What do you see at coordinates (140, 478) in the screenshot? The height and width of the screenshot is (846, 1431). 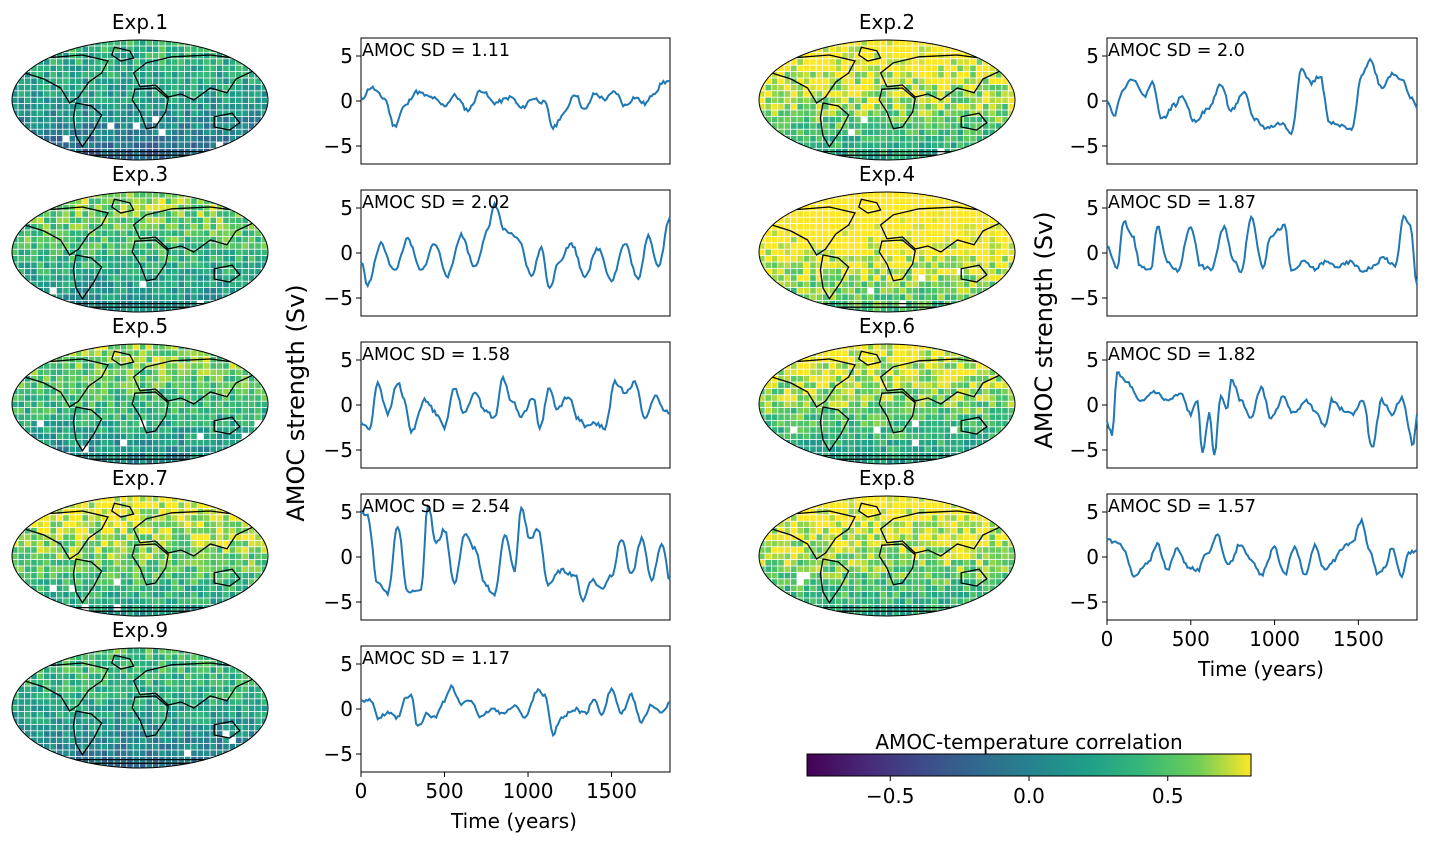 I see `map-title: Exp.7` at bounding box center [140, 478].